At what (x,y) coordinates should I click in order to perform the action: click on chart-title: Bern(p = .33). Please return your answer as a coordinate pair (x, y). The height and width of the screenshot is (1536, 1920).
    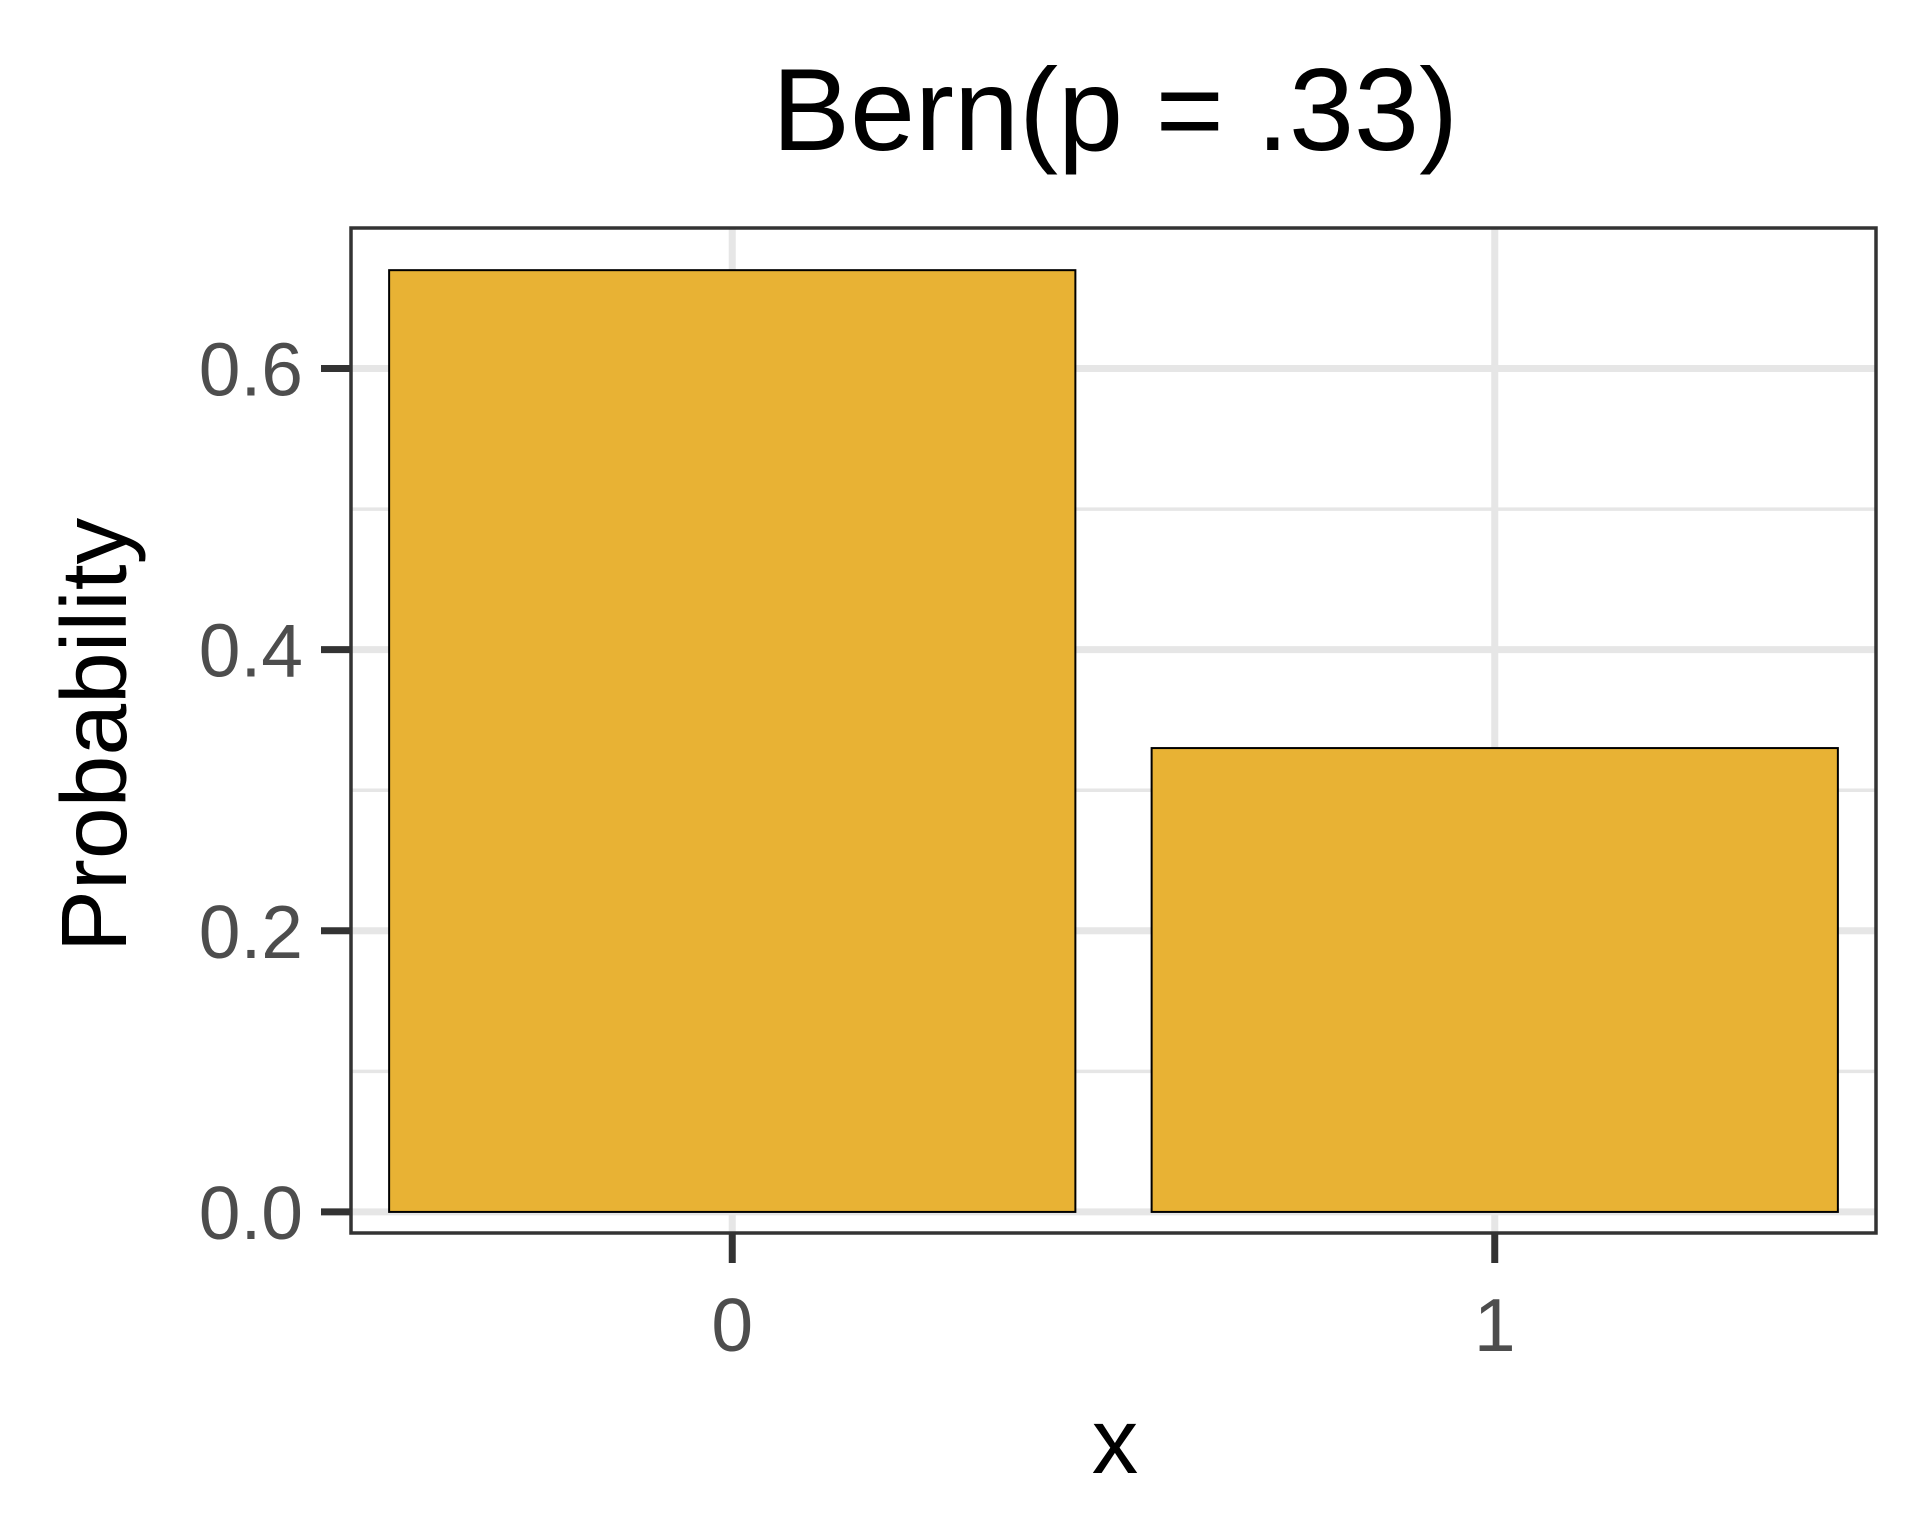
    Looking at the image, I should click on (1115, 109).